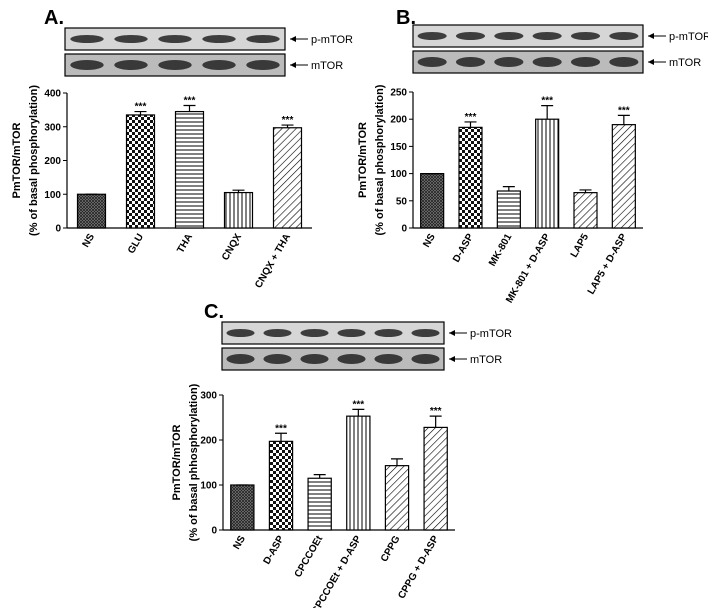 The width and height of the screenshot is (708, 608). Describe the element at coordinates (136, 244) in the screenshot. I see `x-tick-label: GLU` at that location.